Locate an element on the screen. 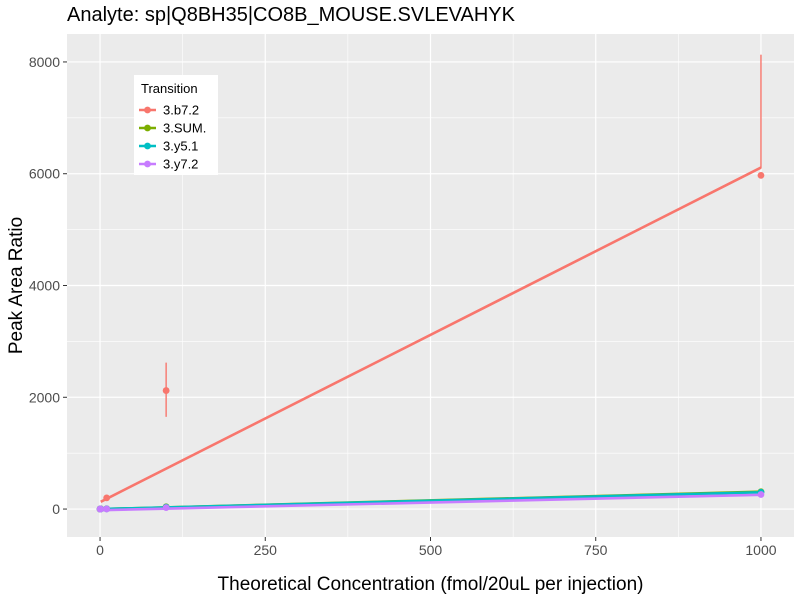 The width and height of the screenshot is (800, 600). legend: Transition 3.b7.2 3.SUM. 3.y5.1 3.y7.2 is located at coordinates (176, 125).